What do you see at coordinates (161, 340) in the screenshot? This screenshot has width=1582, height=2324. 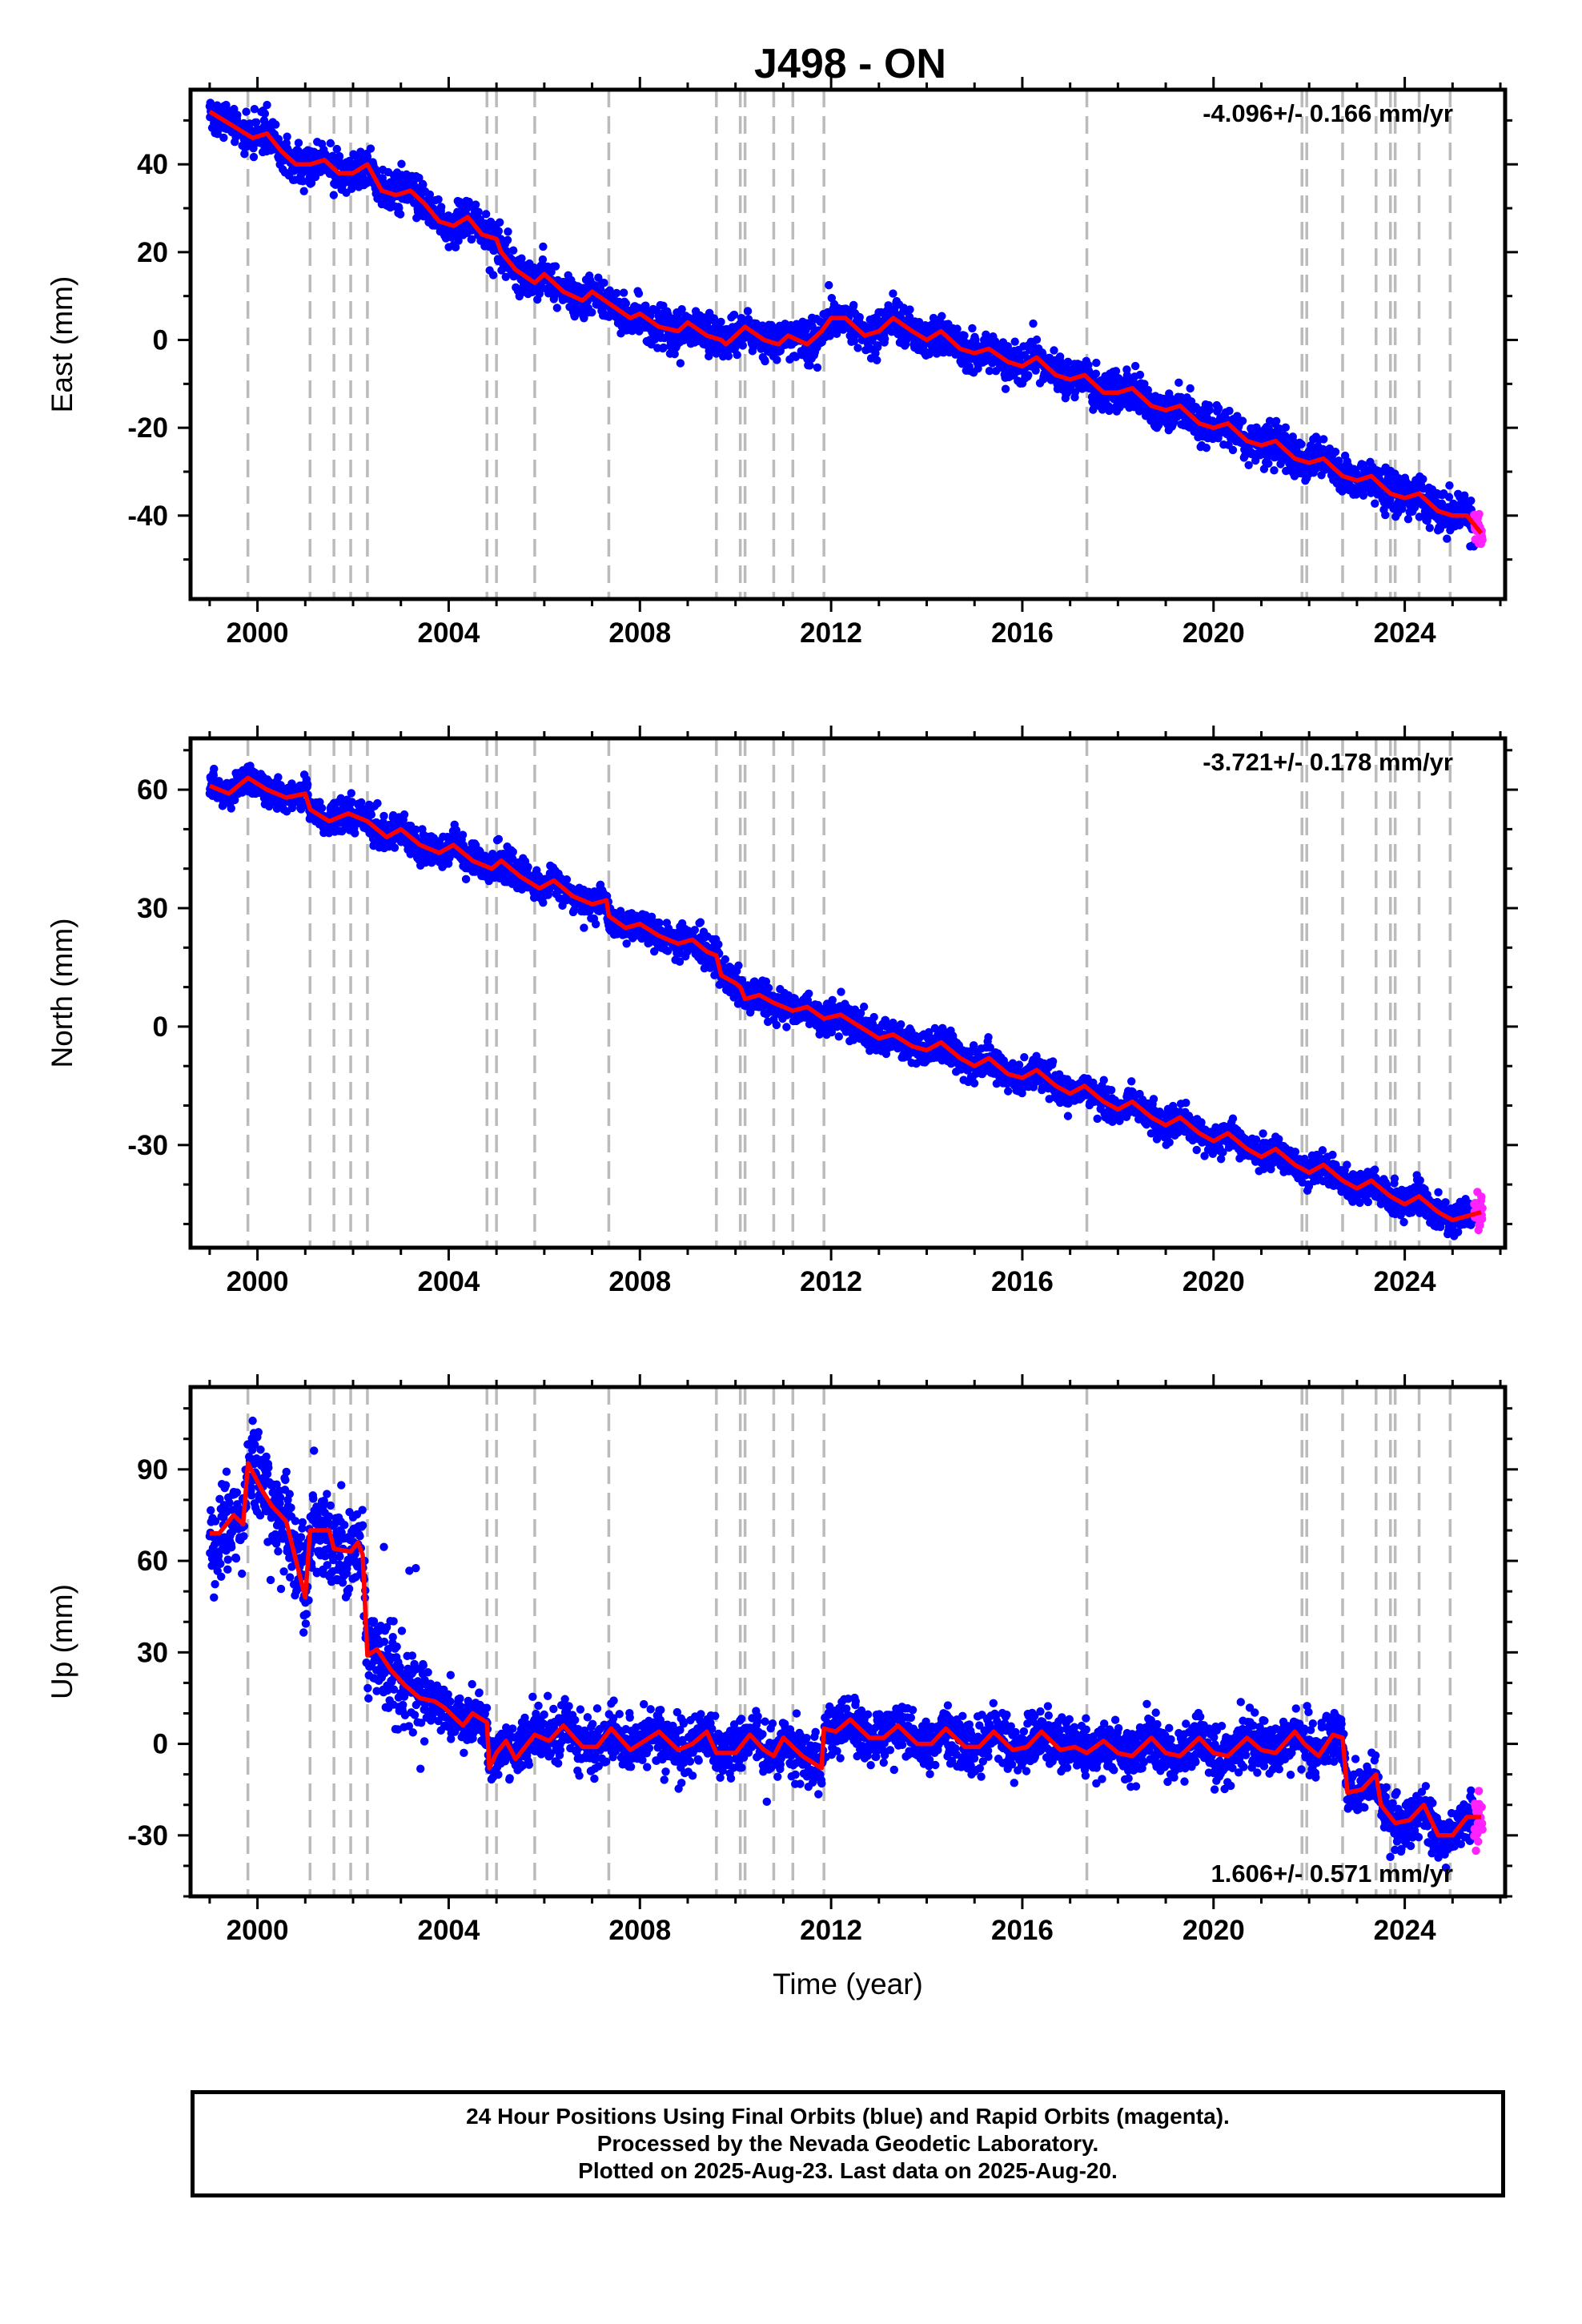 I see `y-tick-label: 0` at bounding box center [161, 340].